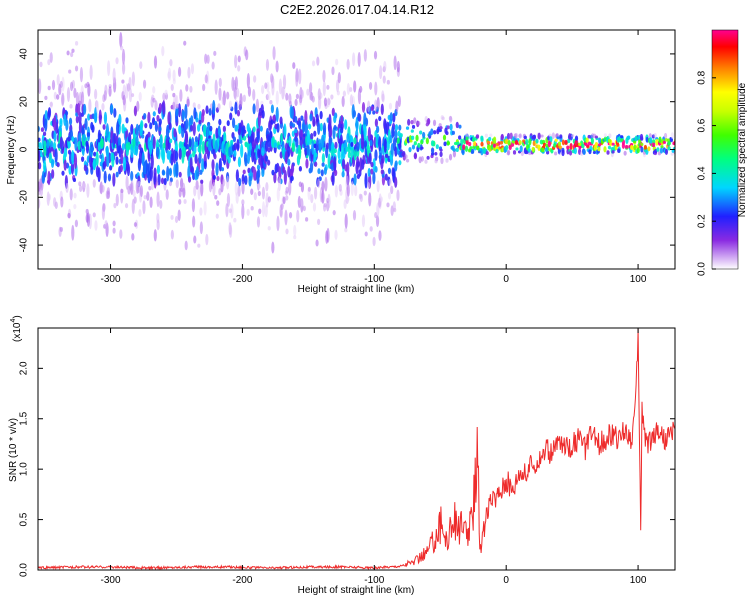 This screenshot has height=600, width=750. I want to click on y-tick-label: 20, so click(24, 102).